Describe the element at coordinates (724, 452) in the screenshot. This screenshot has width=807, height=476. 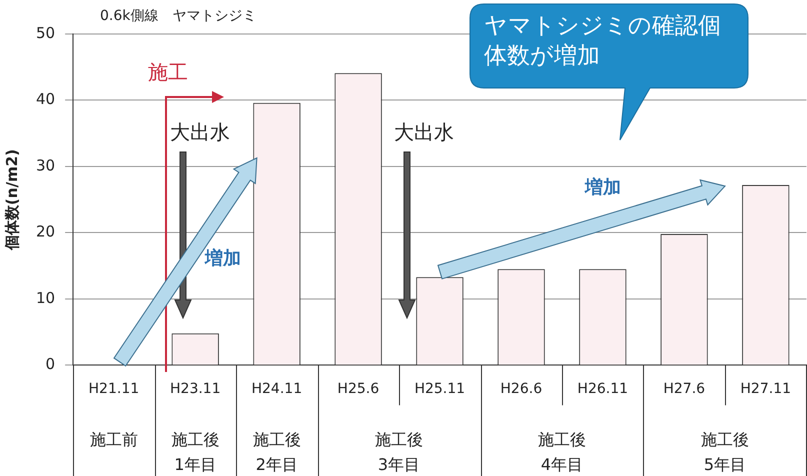
I see `text: 施工後 5年目` at that location.